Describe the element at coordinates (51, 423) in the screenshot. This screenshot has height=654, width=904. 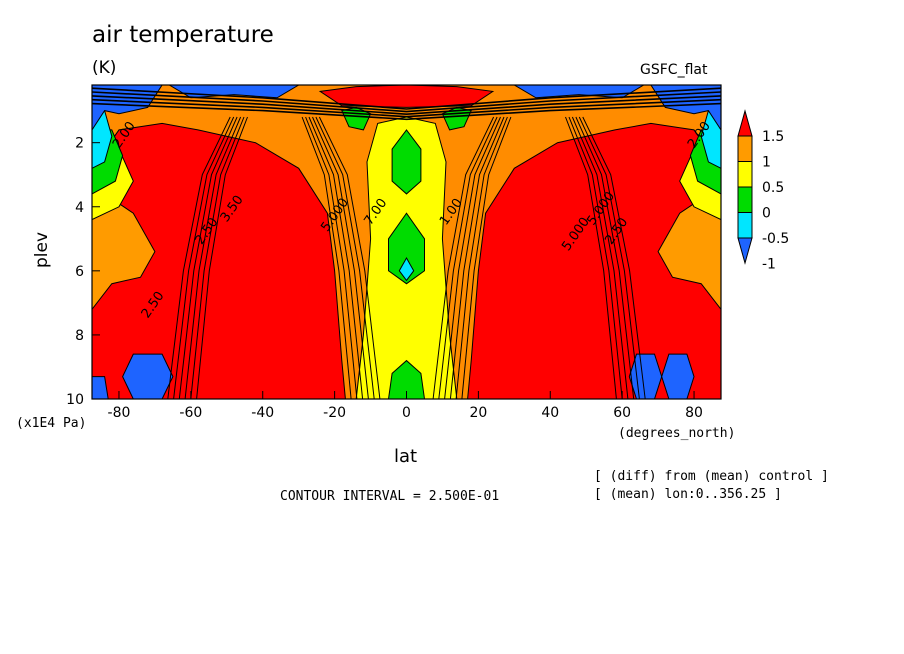
I see `y-axis-unit: (x1E4 Pa)` at that location.